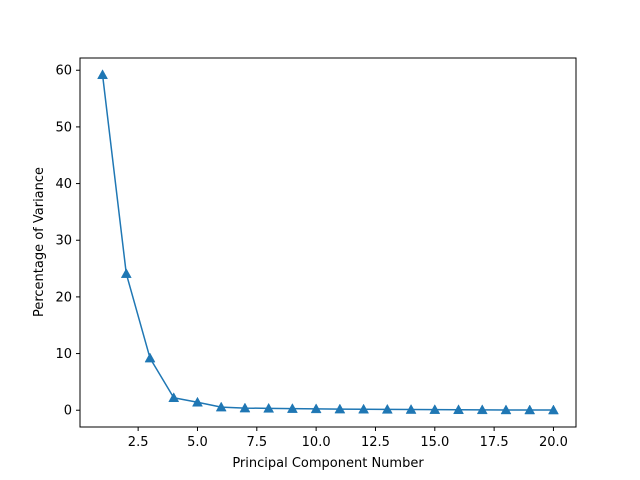 The width and height of the screenshot is (640, 480). I want to click on x-tick-label: 10.0, so click(316, 442).